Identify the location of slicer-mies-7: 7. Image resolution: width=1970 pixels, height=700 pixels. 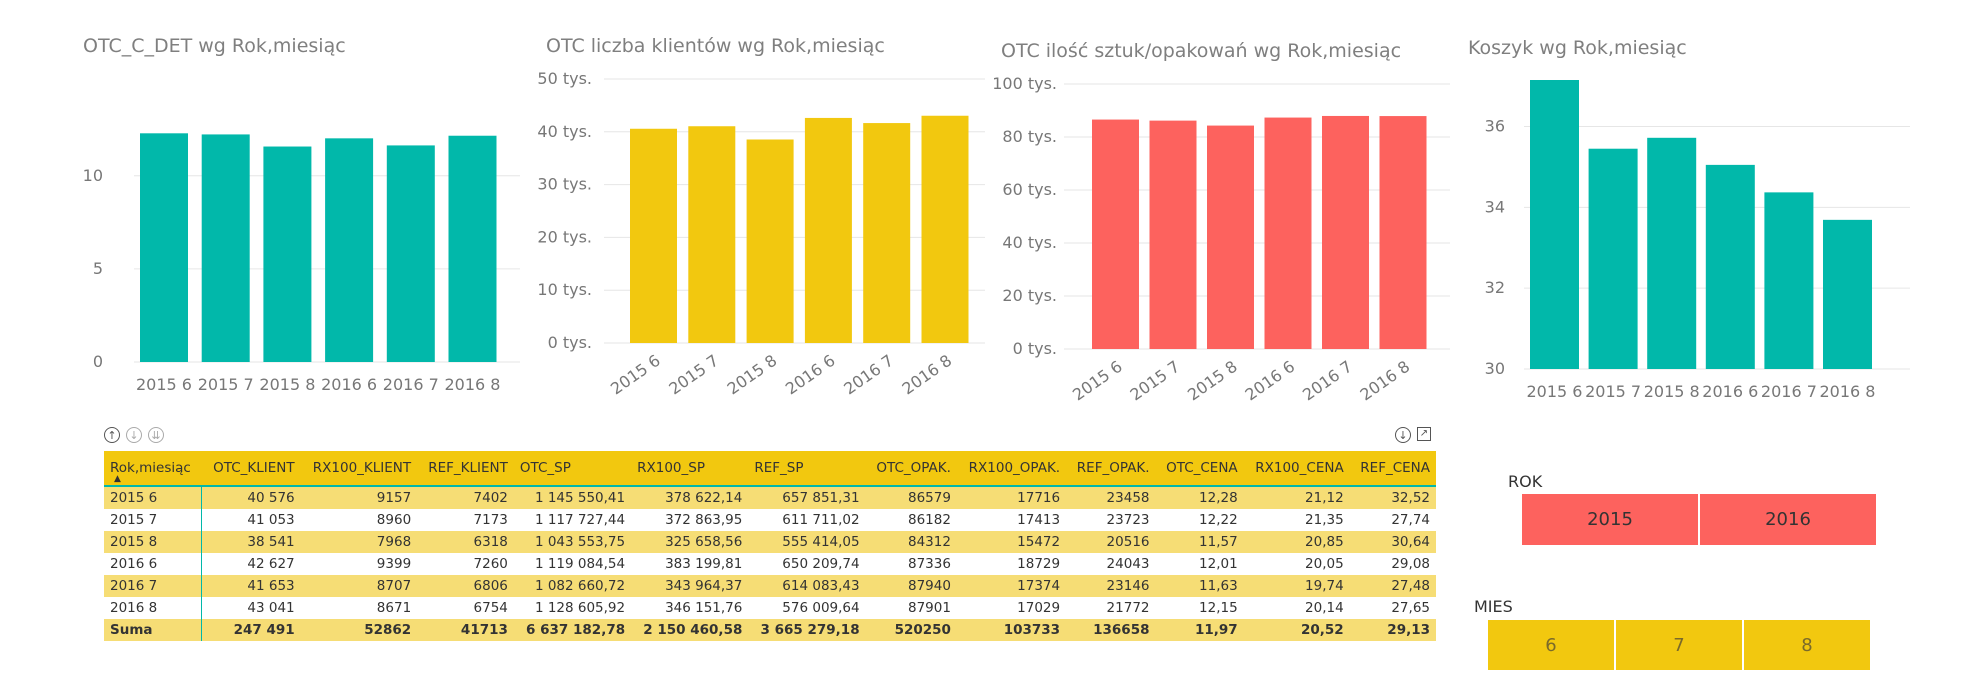
(1679, 645).